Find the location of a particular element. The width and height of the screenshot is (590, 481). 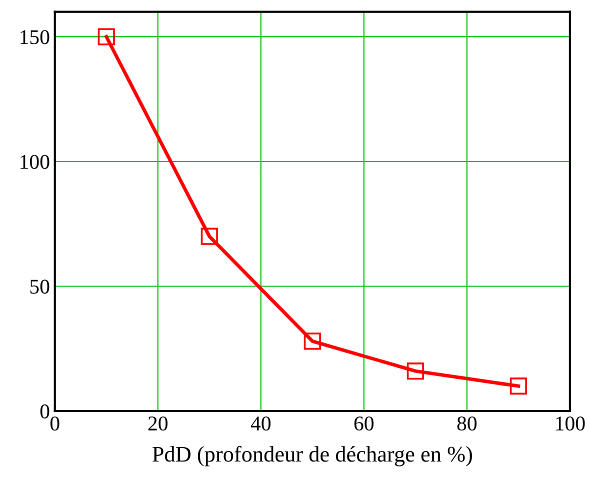

x-tick-label: 0 is located at coordinates (55, 423).